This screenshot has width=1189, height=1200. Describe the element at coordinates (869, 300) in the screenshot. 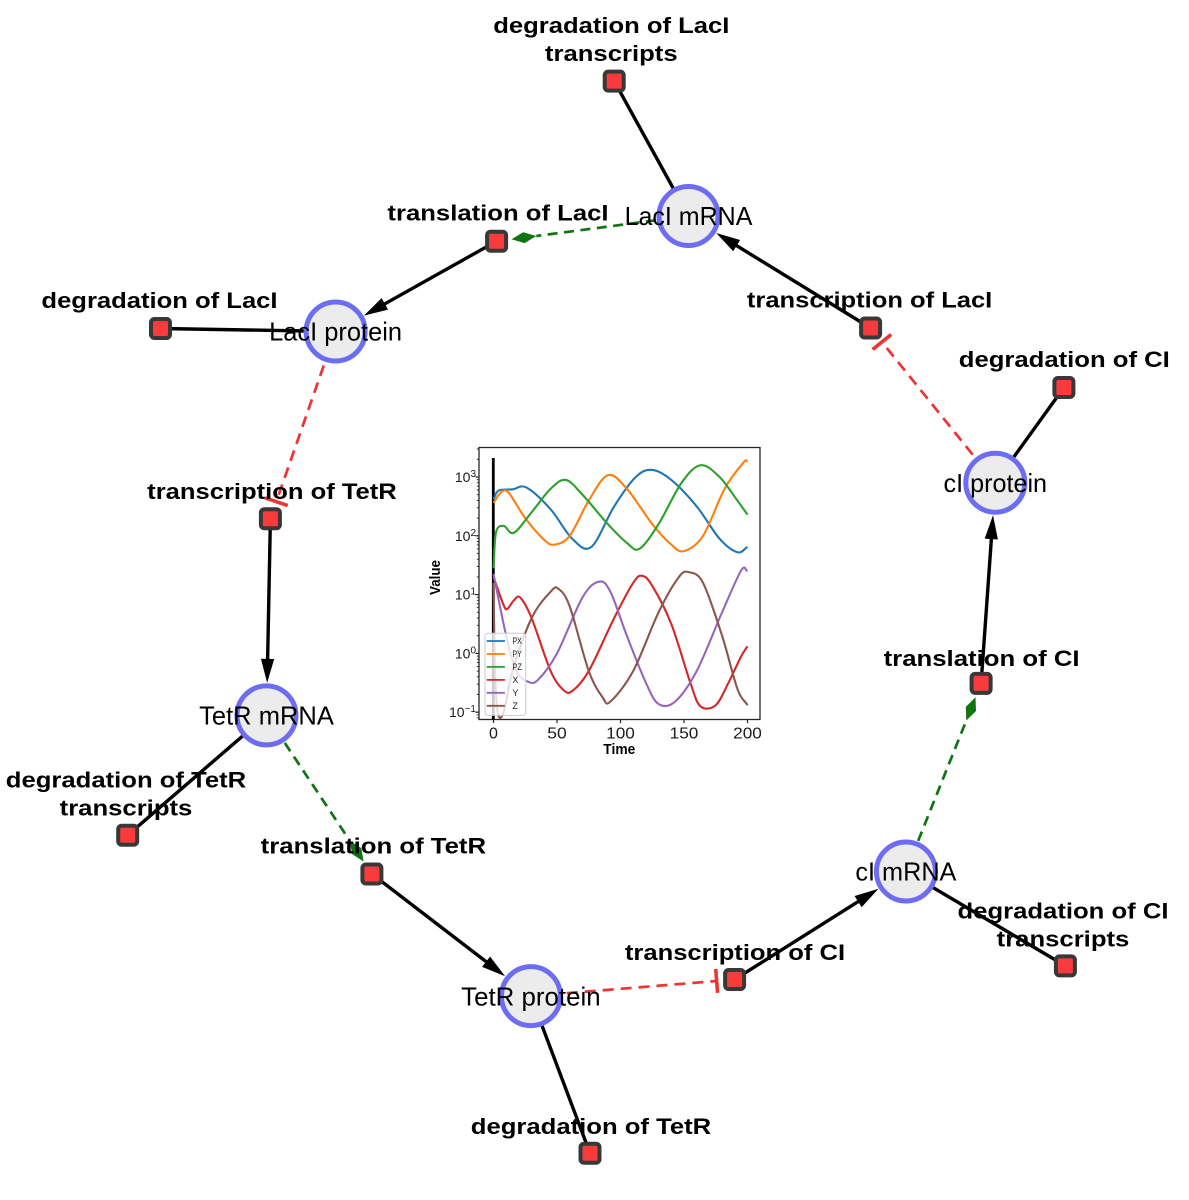

I see `svg-text: transcription of LacI` at that location.